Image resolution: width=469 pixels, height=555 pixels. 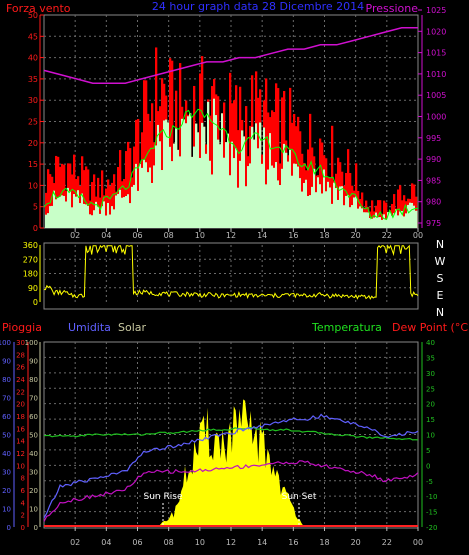 I want to click on wind-tick-label: 15, so click(x=33, y=164).